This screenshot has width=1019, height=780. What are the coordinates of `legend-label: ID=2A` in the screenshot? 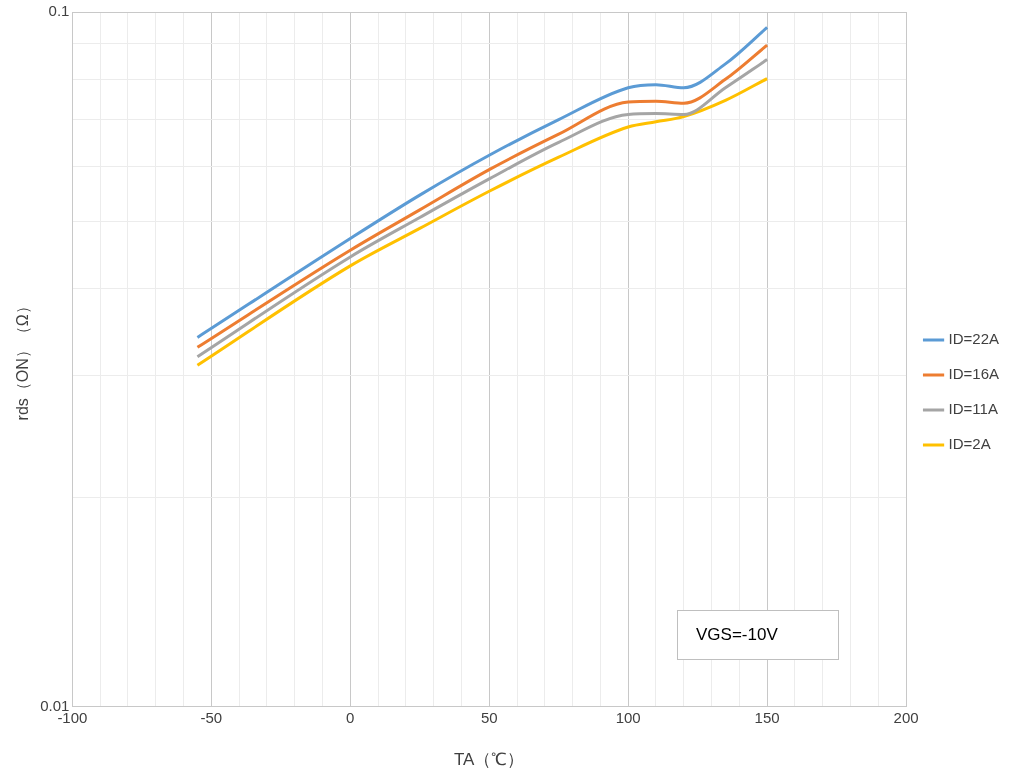 It's located at (969, 444).